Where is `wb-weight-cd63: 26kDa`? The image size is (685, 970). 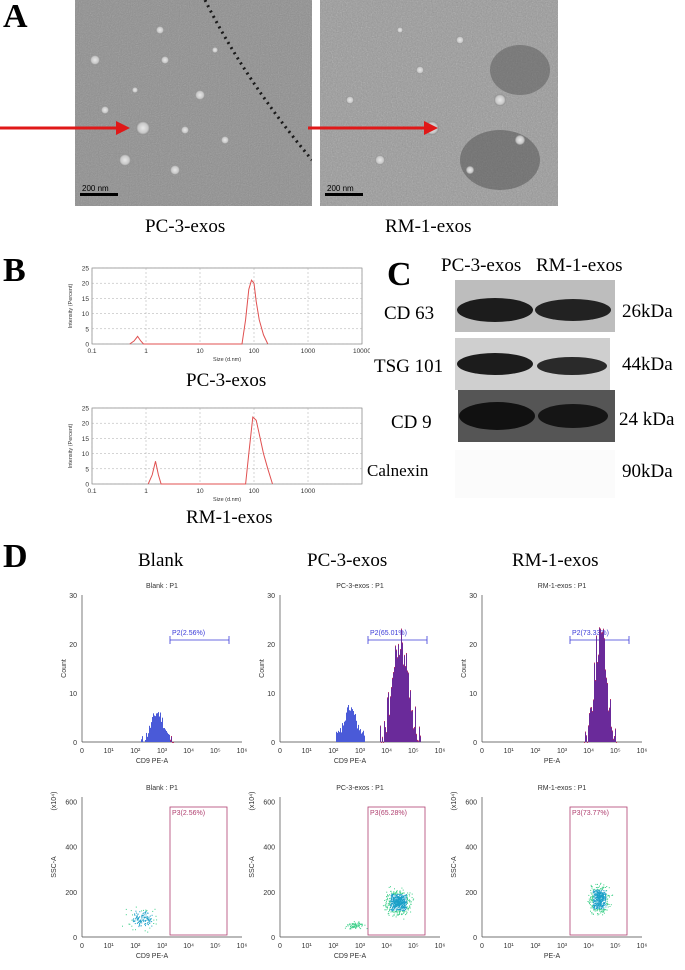 wb-weight-cd63: 26kDa is located at coordinates (647, 311).